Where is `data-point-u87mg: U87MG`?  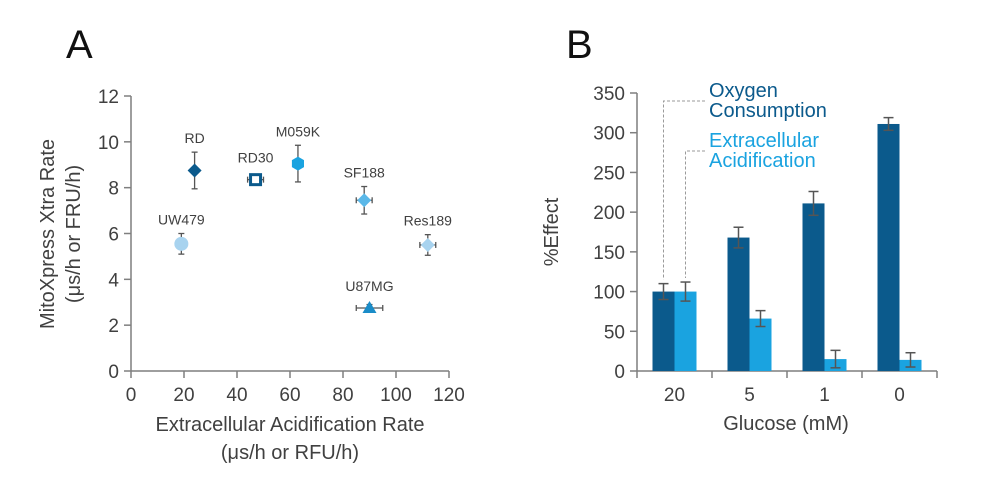 data-point-u87mg: U87MG is located at coordinates (369, 295).